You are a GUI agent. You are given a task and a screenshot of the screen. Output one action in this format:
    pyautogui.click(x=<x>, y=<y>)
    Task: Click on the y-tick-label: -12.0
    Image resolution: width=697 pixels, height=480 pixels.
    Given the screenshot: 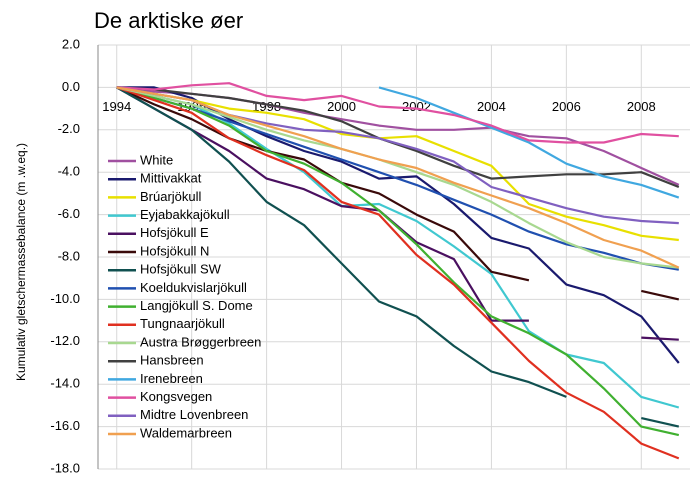 What is the action you would take?
    pyautogui.click(x=65, y=340)
    